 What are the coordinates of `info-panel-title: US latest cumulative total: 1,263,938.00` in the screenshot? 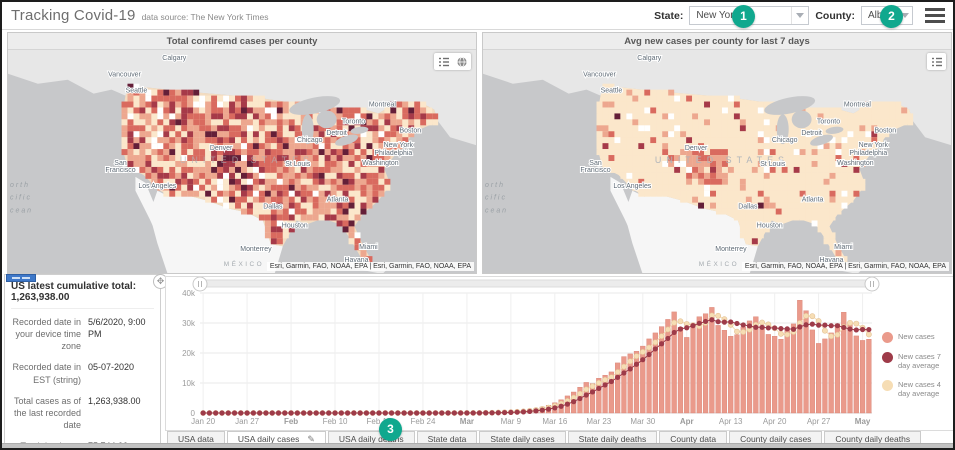 It's located at (82, 295).